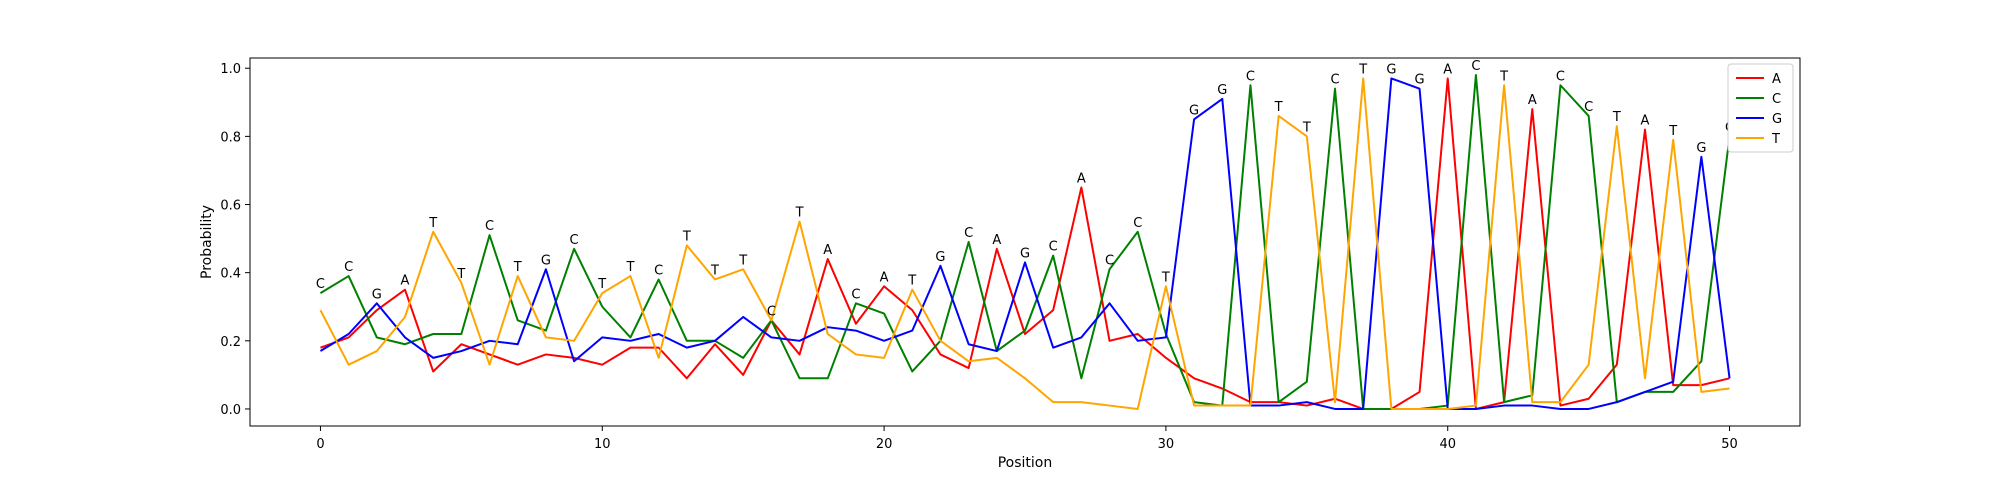  Describe the element at coordinates (230, 410) in the screenshot. I see `y-tick-label: 0.0` at that location.